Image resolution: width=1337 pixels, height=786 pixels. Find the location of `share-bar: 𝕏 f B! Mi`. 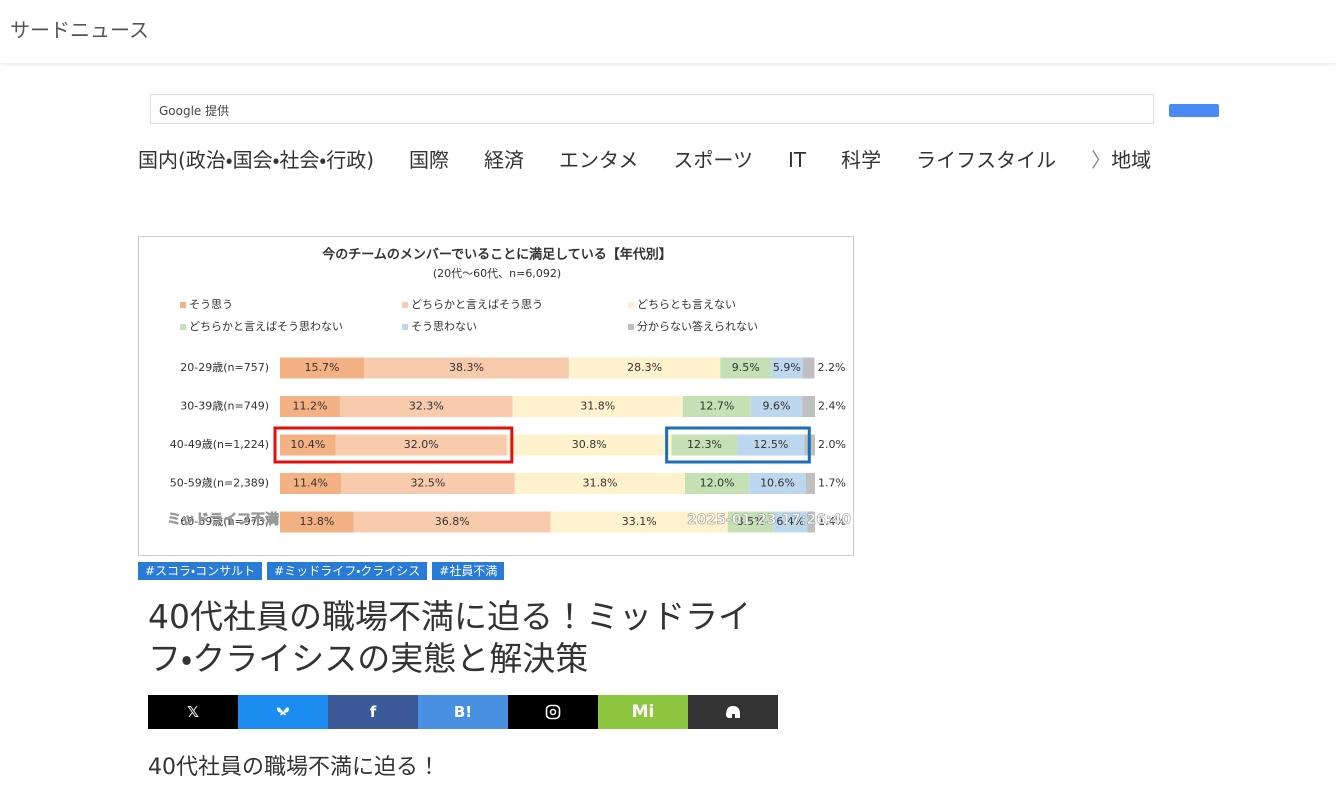

share-bar: 𝕏 f B! Mi is located at coordinates (463, 712).